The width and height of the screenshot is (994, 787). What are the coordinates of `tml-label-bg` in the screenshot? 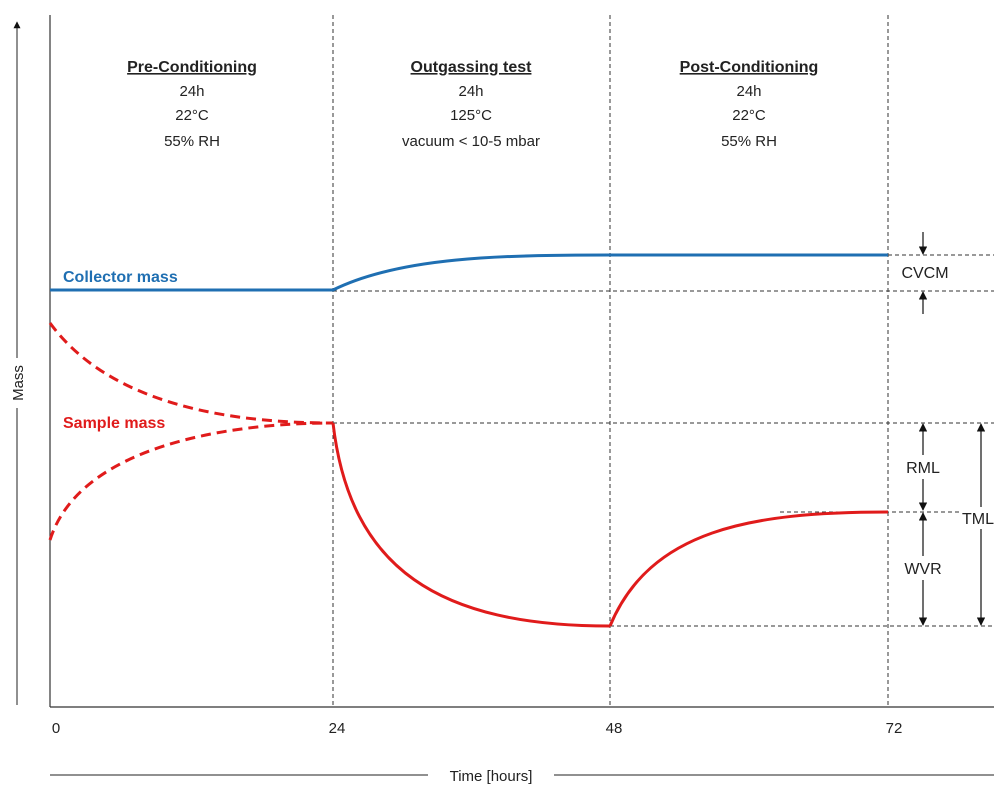 It's located at (977, 518).